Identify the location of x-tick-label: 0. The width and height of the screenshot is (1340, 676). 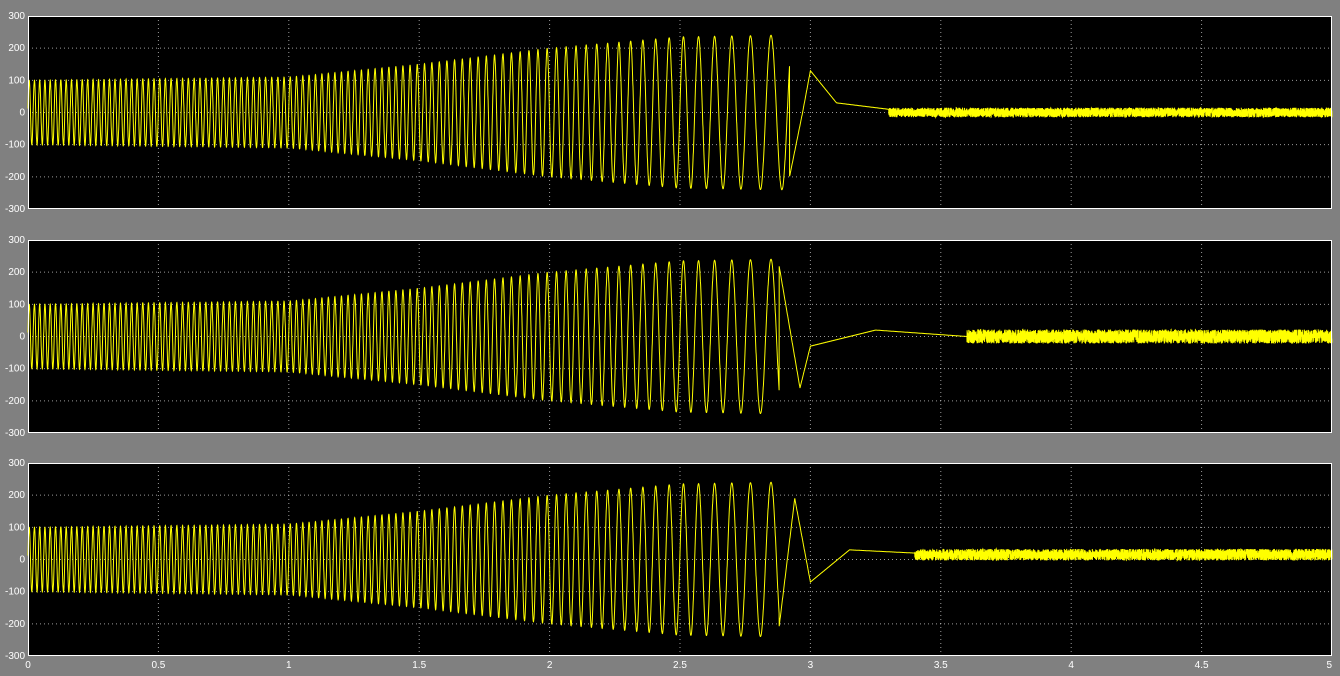
(28, 665).